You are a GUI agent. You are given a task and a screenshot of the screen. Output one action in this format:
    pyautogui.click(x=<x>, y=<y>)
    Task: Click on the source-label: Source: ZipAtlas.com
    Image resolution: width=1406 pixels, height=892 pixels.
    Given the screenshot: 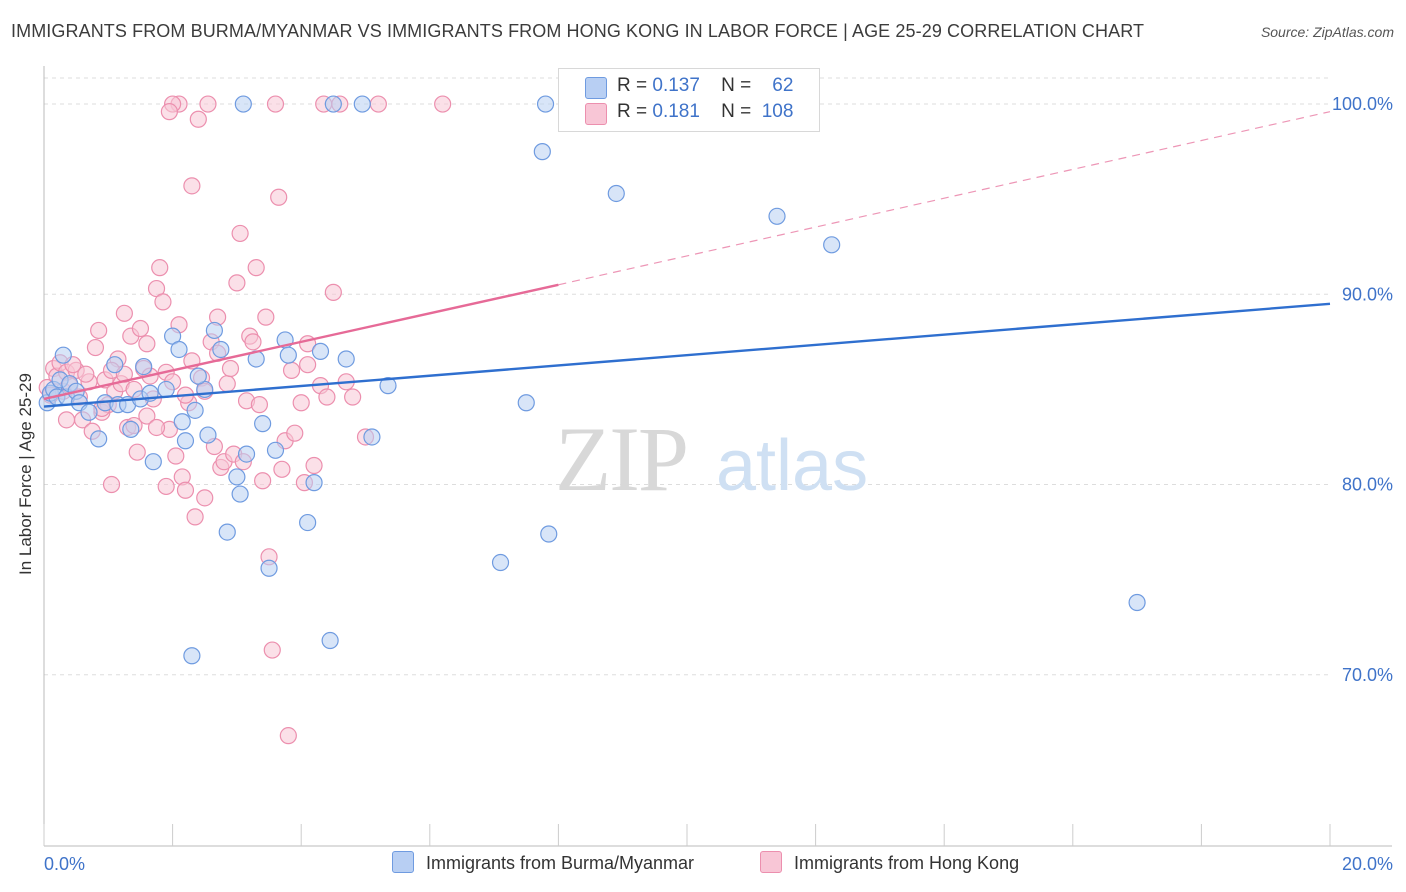 What is the action you would take?
    pyautogui.click(x=1327, y=32)
    